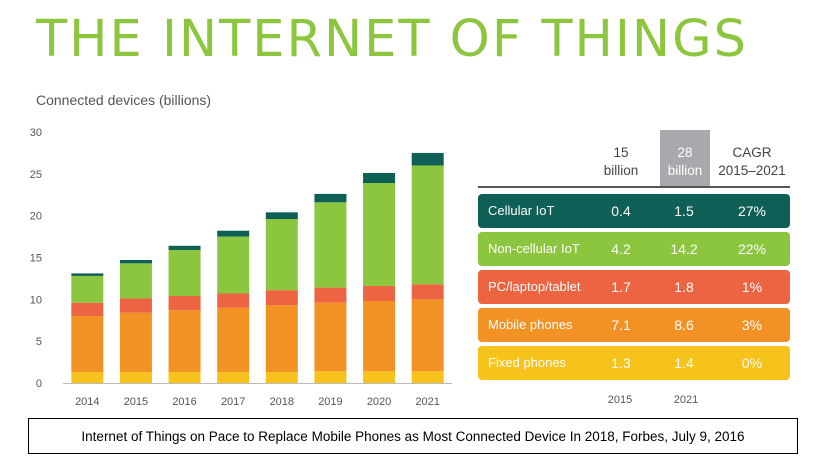 This screenshot has height=469, width=824. What do you see at coordinates (685, 152) in the screenshot?
I see `col-2021-header-value: 28` at bounding box center [685, 152].